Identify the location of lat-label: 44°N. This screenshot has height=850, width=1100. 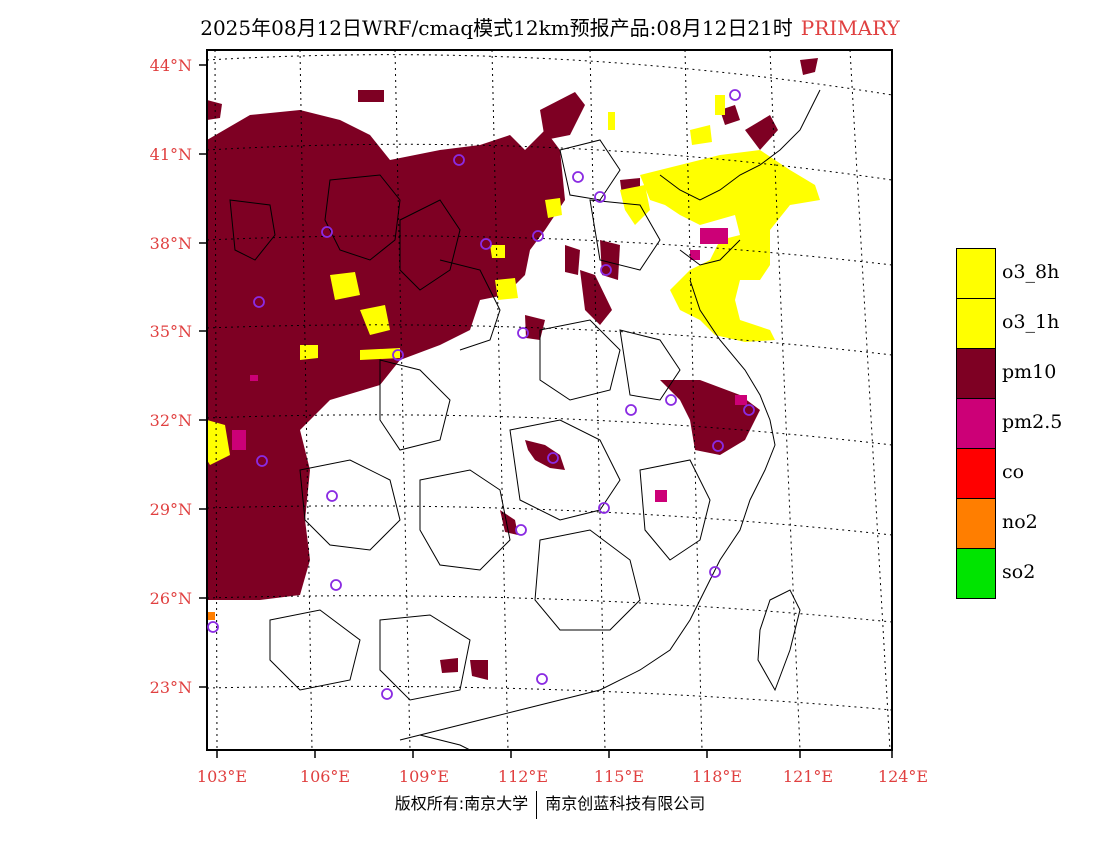
(171, 65).